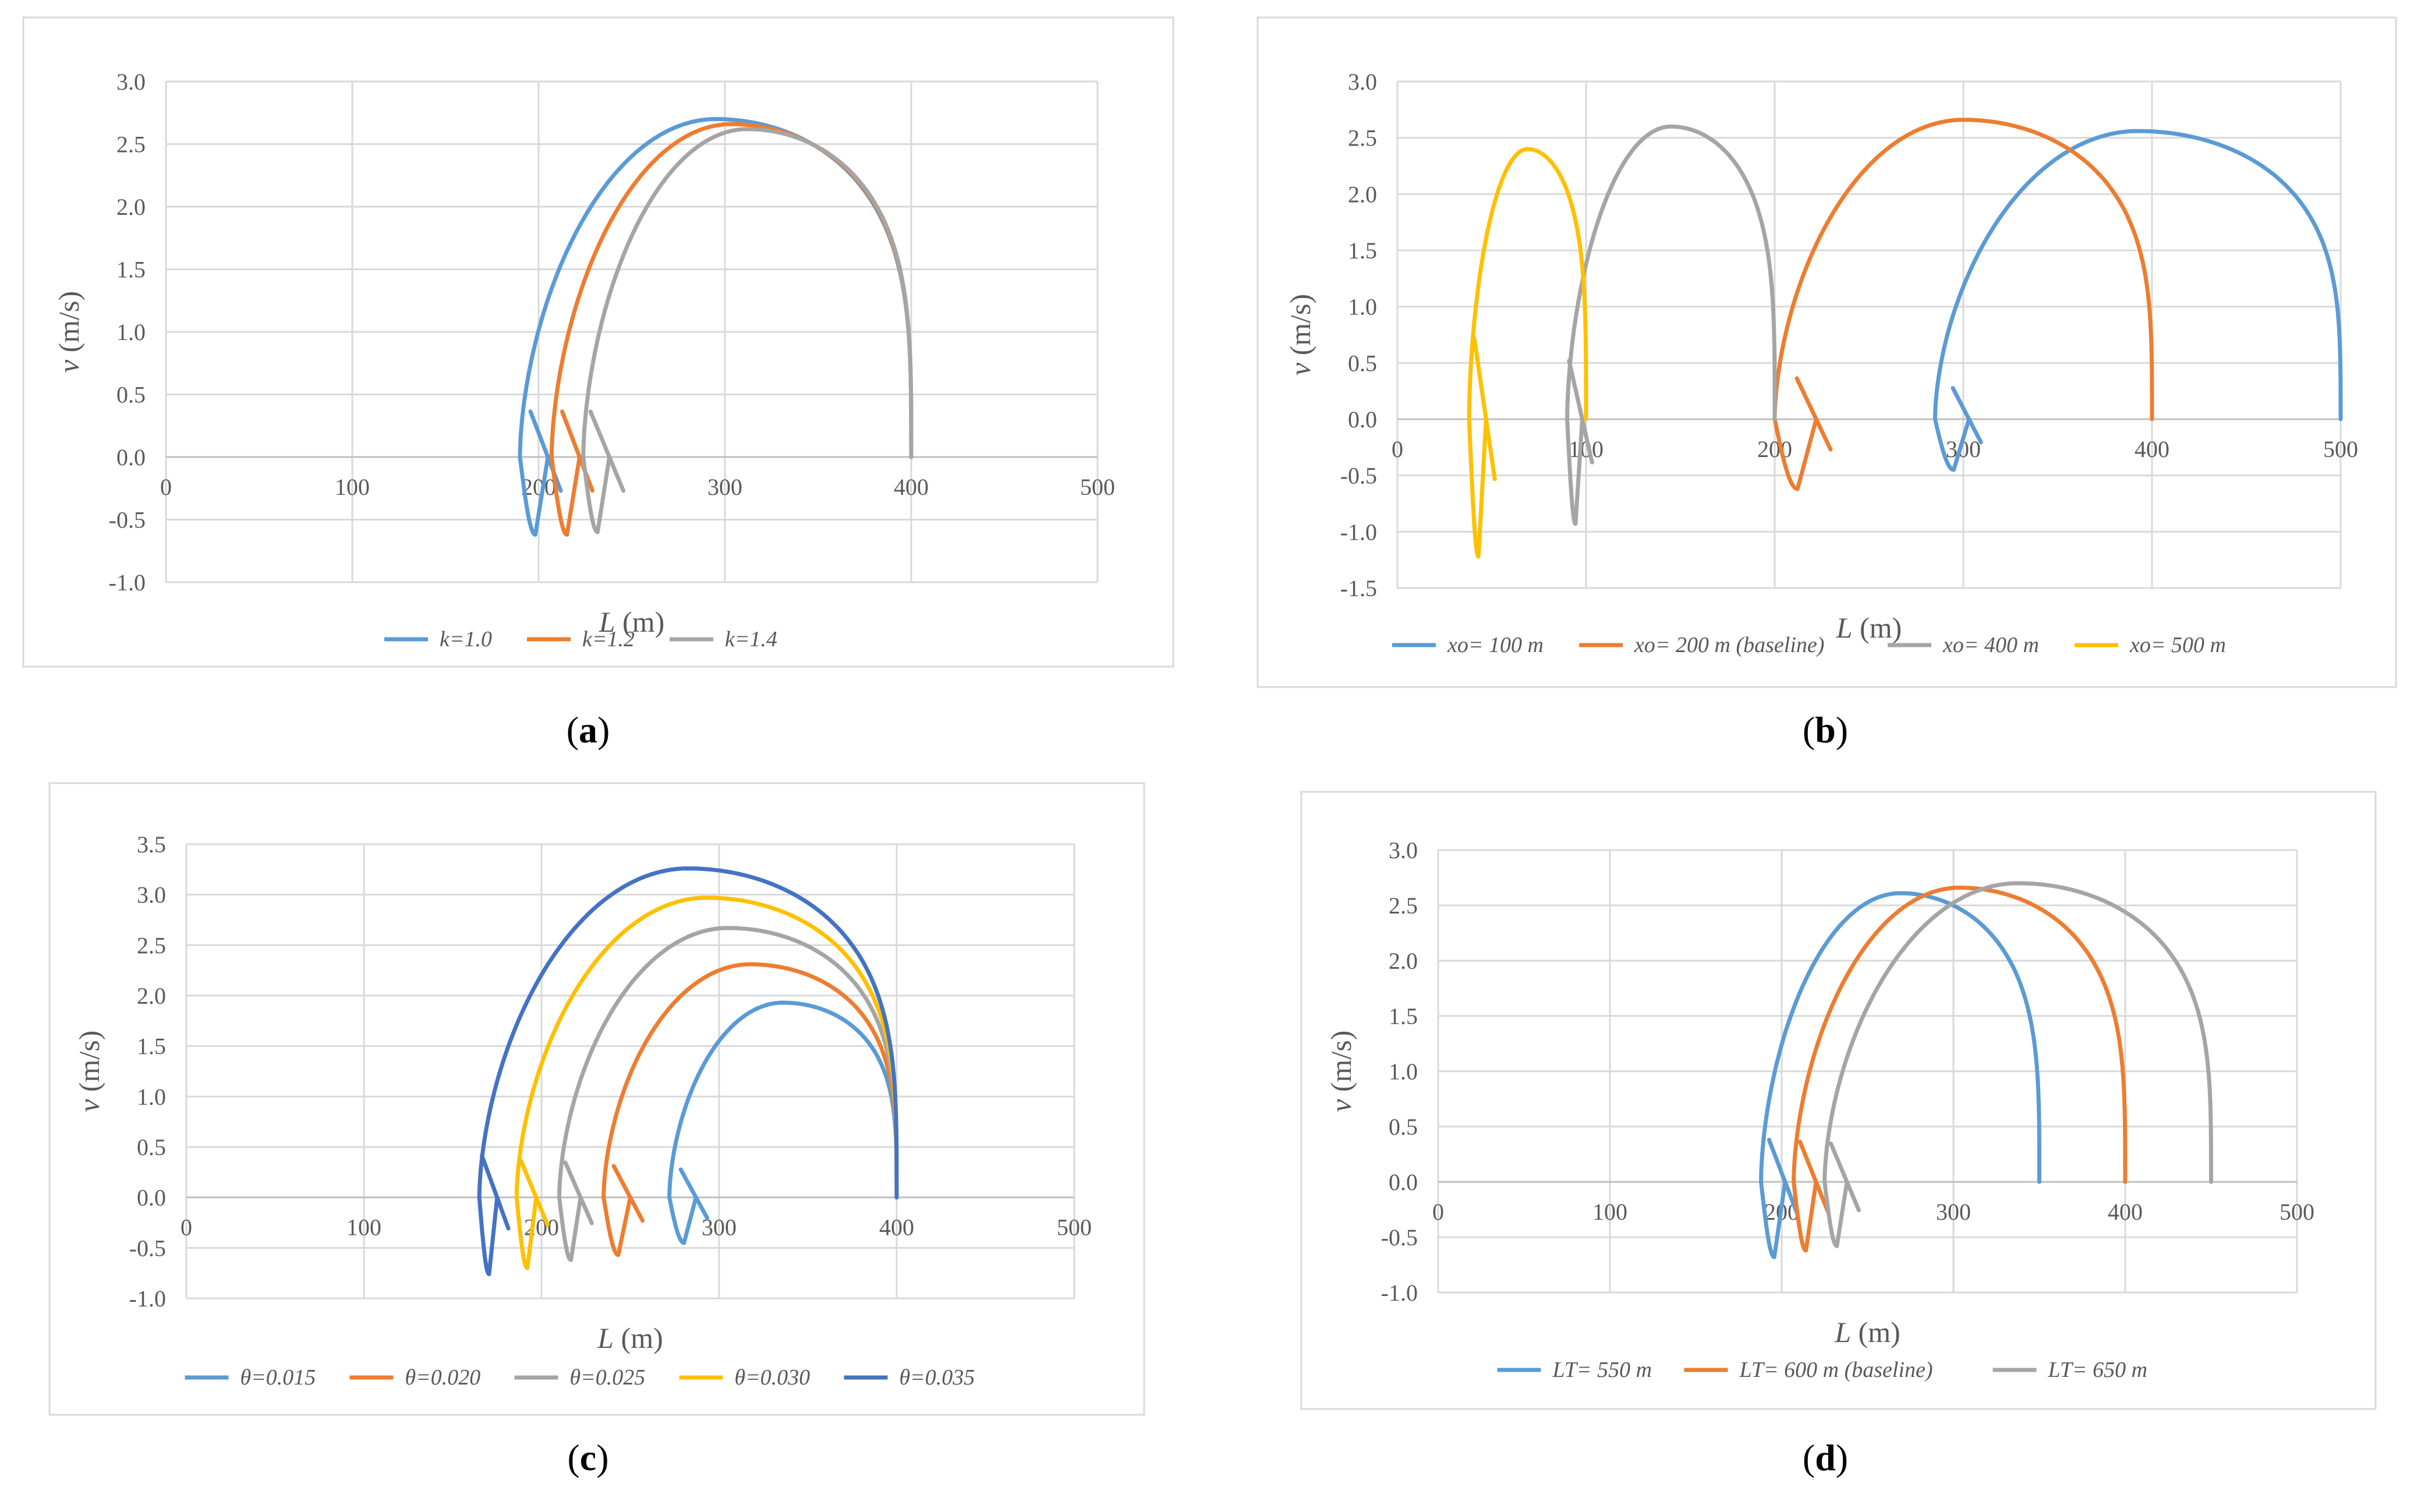  Describe the element at coordinates (608, 639) in the screenshot. I see `legend-label: k=1.2` at that location.